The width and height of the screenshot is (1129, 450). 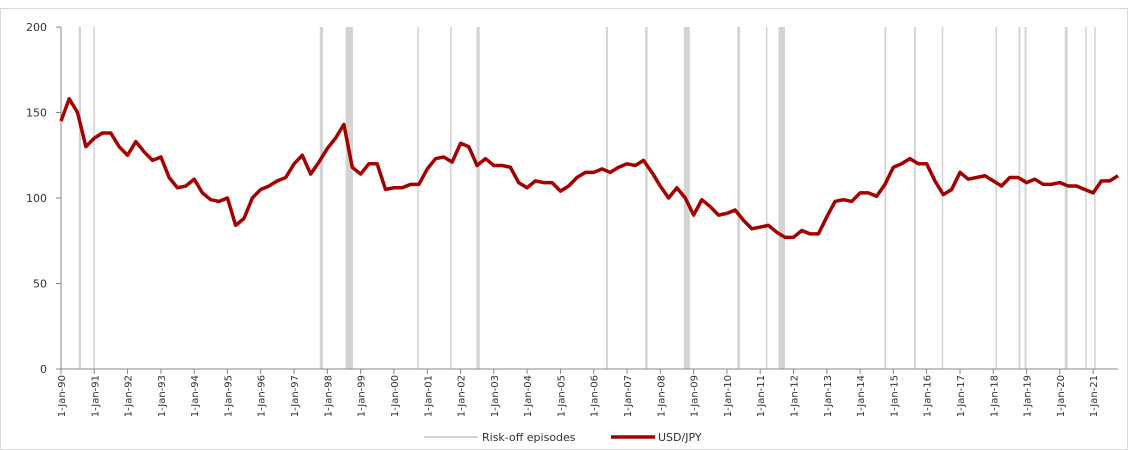 I want to click on x-tick-label: 1-Jan-00, so click(x=395, y=396).